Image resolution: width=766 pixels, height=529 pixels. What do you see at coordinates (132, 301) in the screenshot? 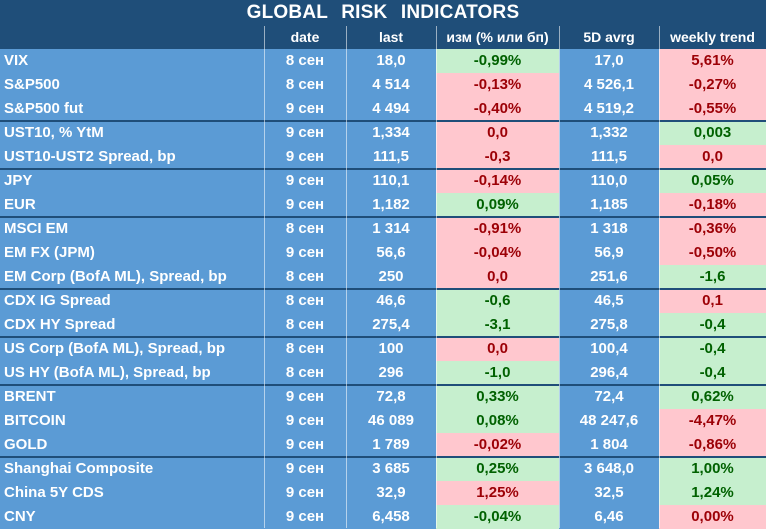
I see `indicator-name-cell: CDX IG Spread` at bounding box center [132, 301].